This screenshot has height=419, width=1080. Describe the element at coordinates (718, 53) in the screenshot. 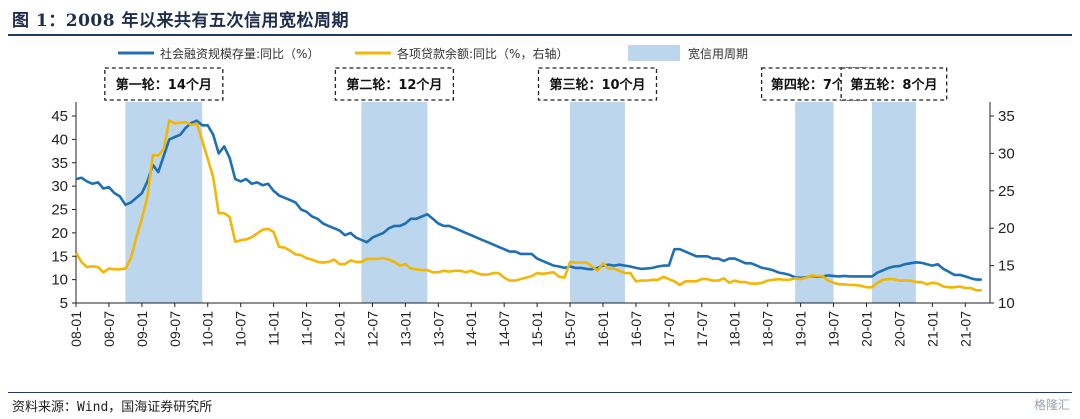

I see `legend-label-3: 宽信用周期` at that location.